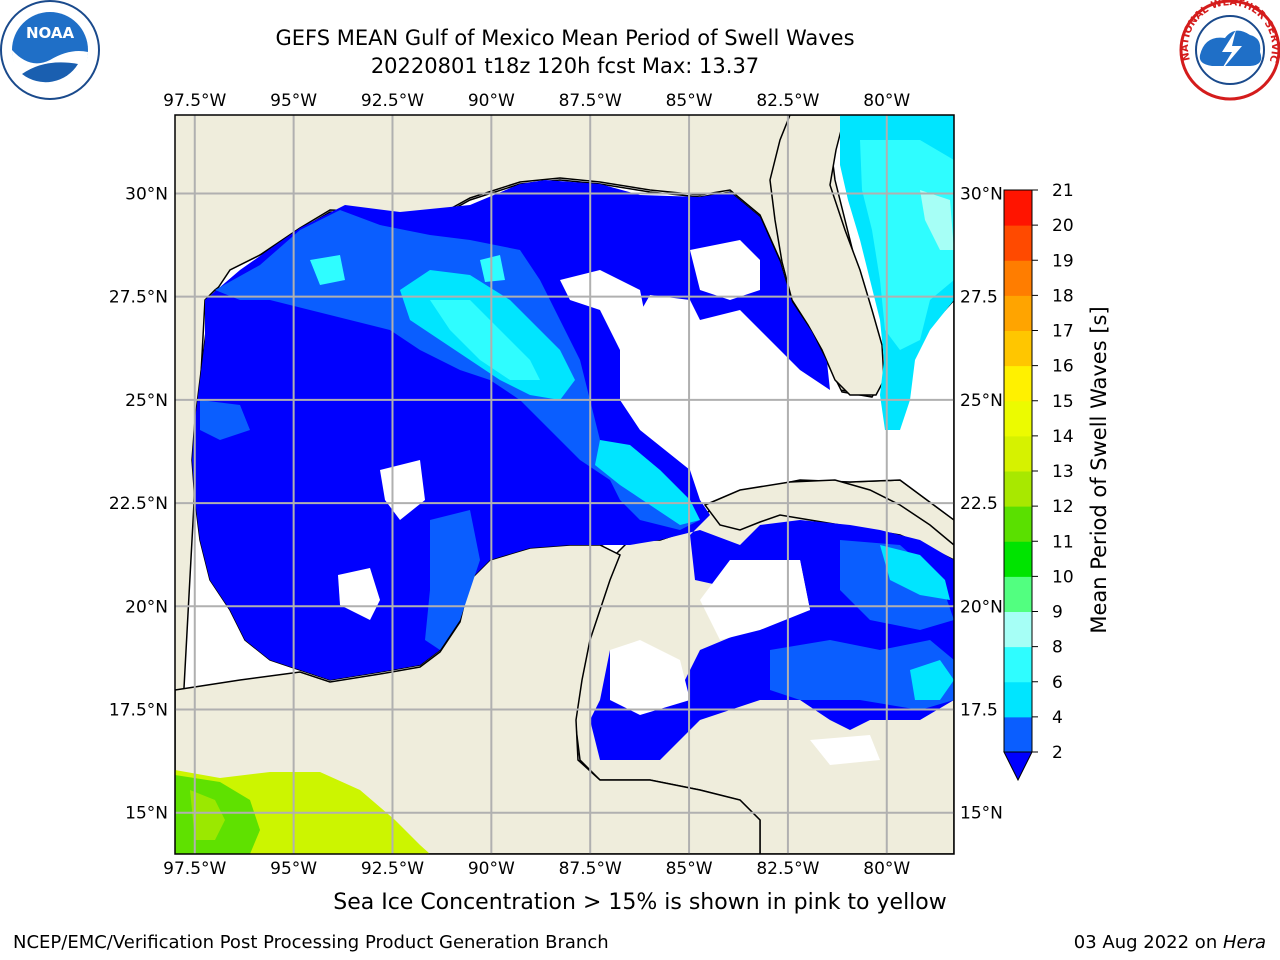 The image size is (1280, 960). Describe the element at coordinates (590, 869) in the screenshot. I see `lon-tick-bottom-4: 87.5°W` at that location.